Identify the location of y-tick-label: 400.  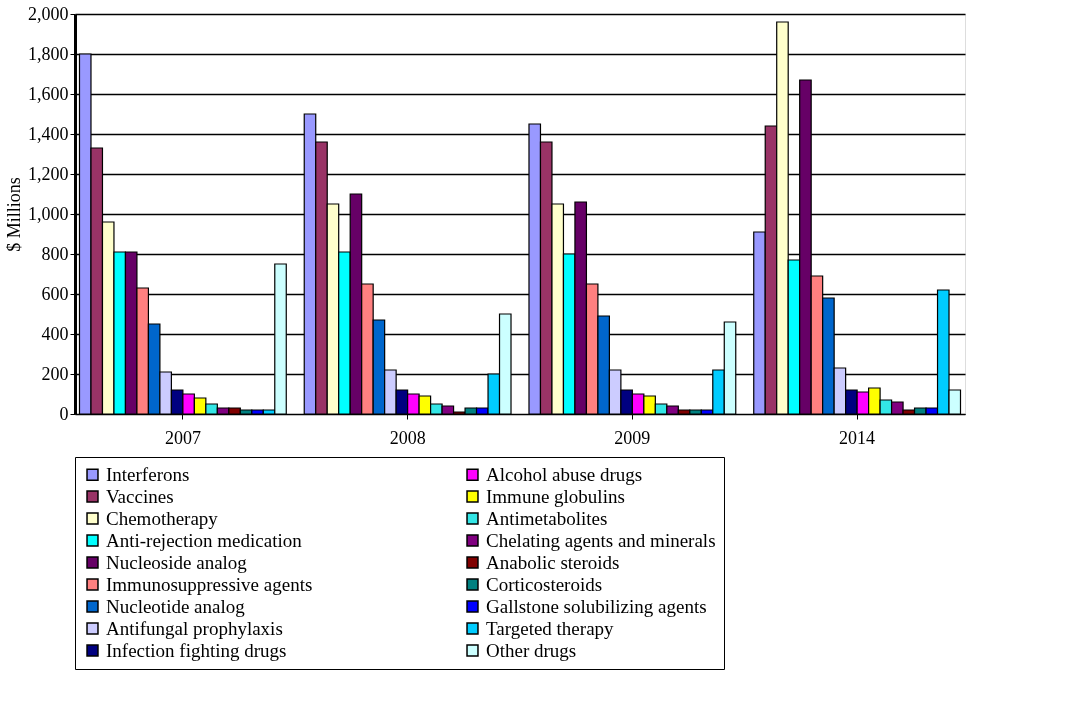
(55, 333).